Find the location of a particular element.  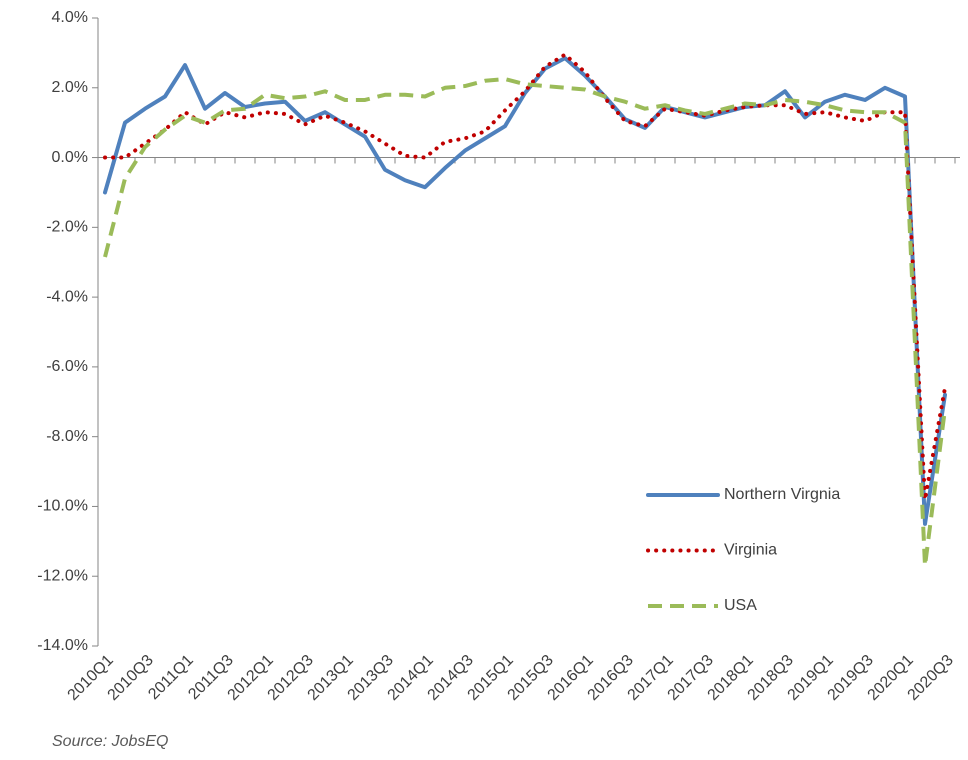

y-tick-label: -4.0% is located at coordinates (67, 296).